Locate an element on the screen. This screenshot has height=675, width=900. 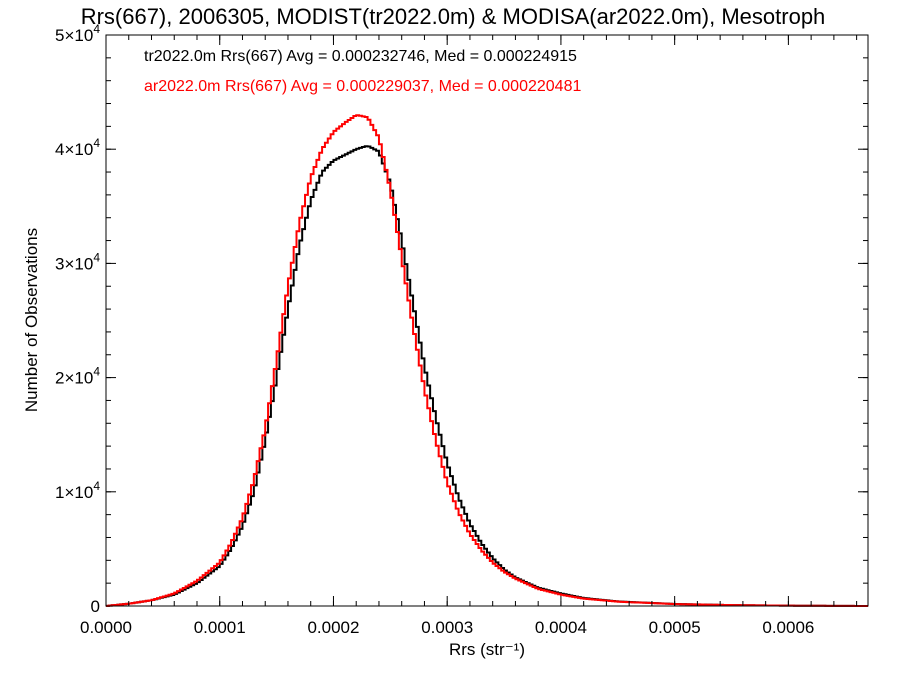
y-tick-label: 2×10⁴ is located at coordinates (77, 376).